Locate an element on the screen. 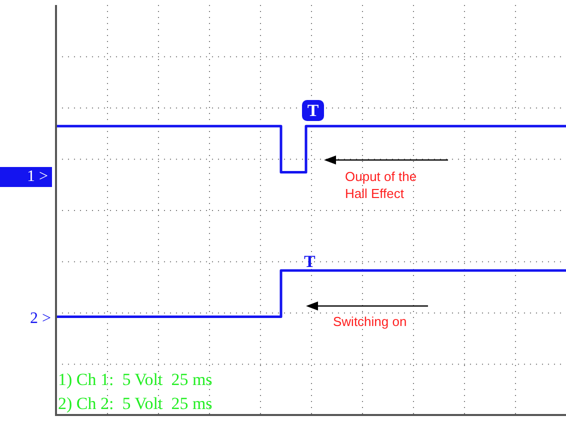 The height and width of the screenshot is (421, 566). text: T is located at coordinates (313, 110).